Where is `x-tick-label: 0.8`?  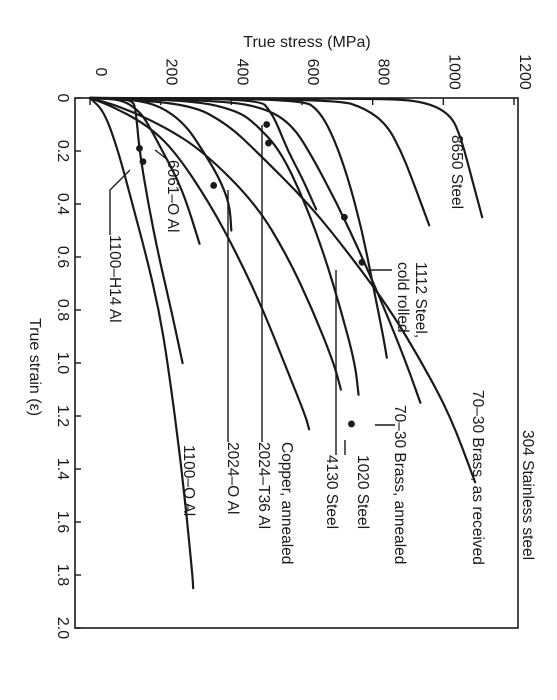 x-tick-label: 0.8 is located at coordinates (62, 310).